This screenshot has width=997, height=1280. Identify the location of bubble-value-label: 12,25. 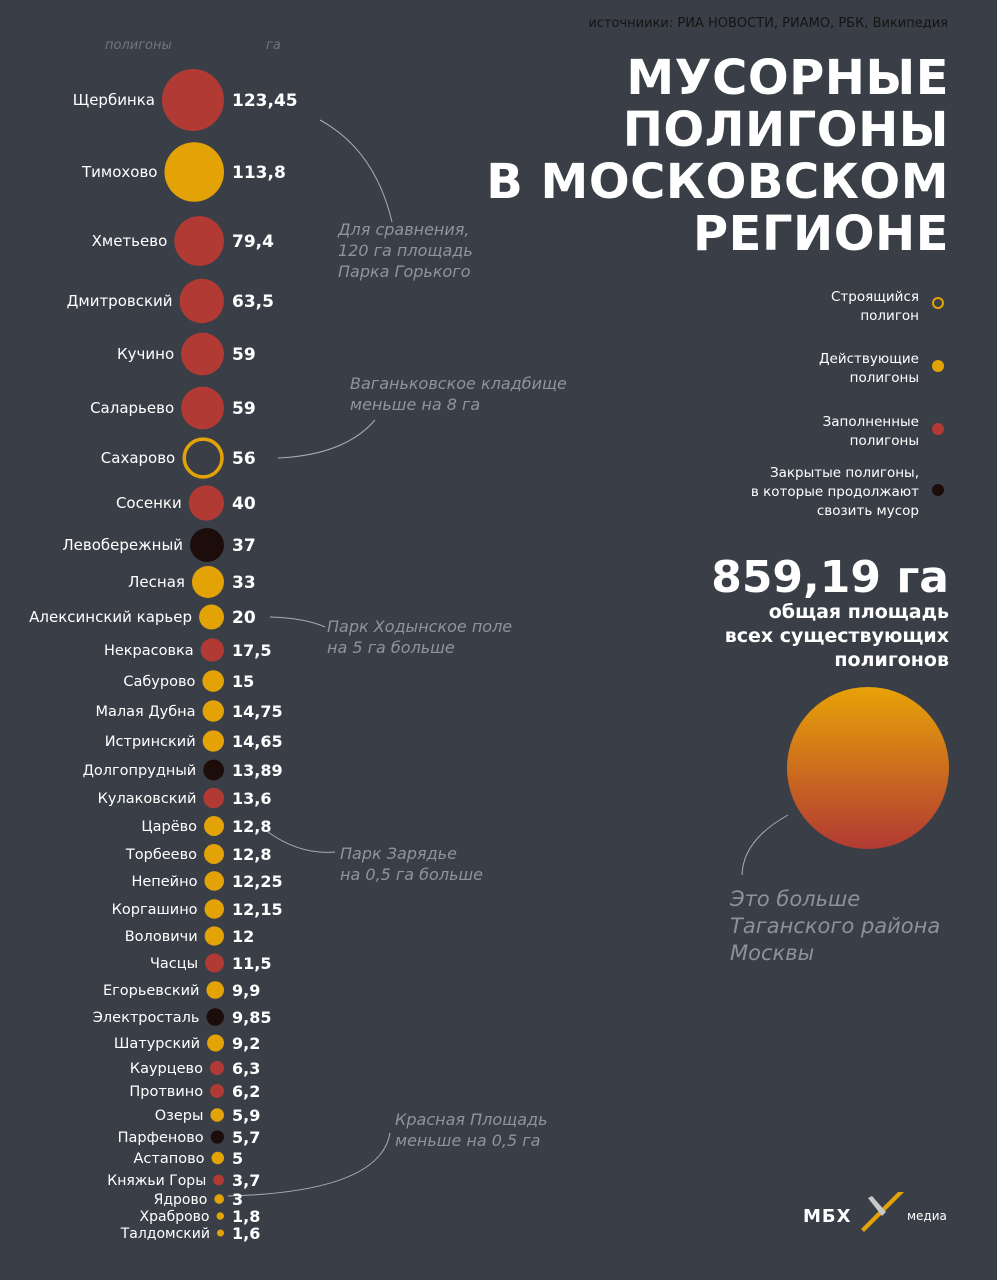
(257, 881).